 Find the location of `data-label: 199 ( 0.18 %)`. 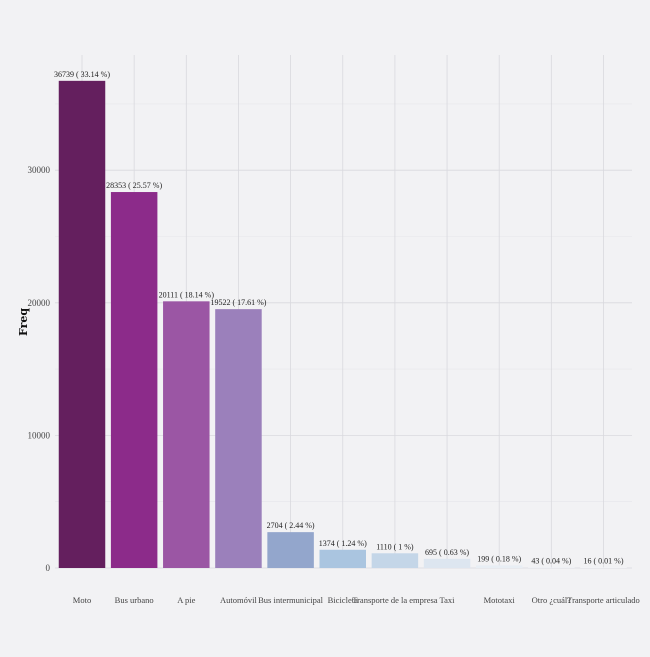

data-label: 199 ( 0.18 %) is located at coordinates (499, 558).